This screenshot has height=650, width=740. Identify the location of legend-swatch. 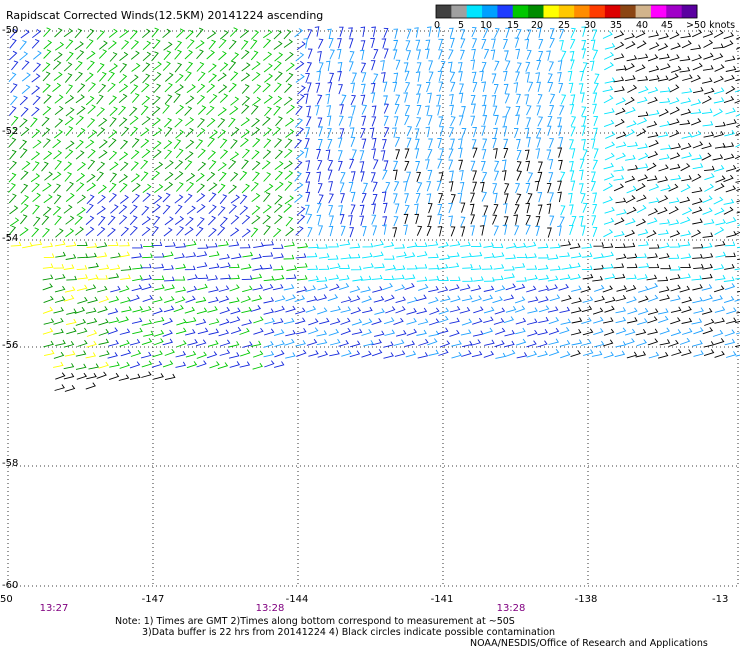
(582, 11).